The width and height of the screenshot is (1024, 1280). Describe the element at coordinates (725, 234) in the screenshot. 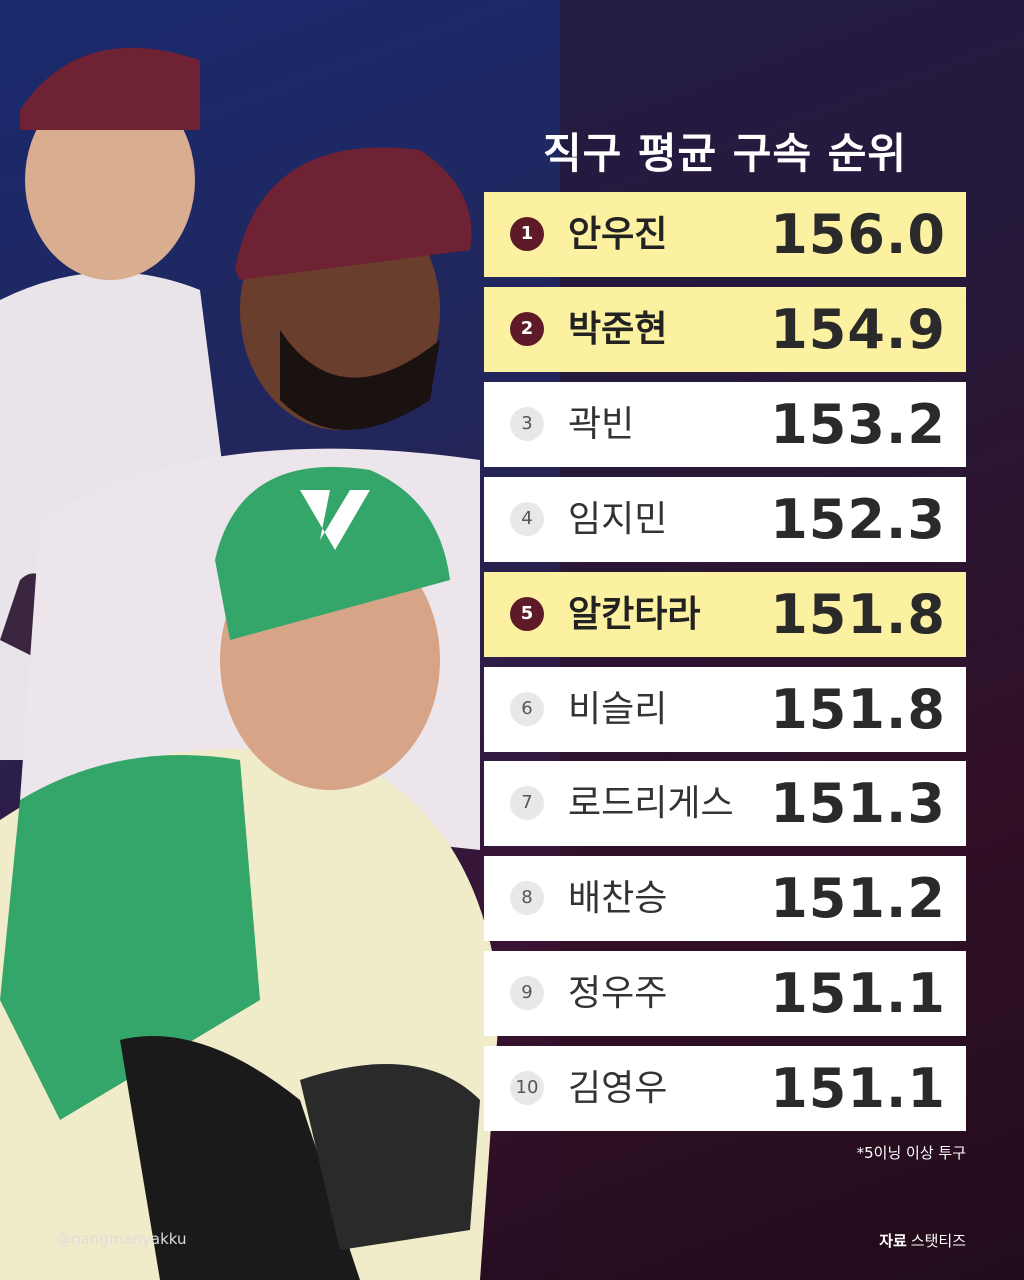

I see `ranking-row: 1 안우진 156.0` at that location.